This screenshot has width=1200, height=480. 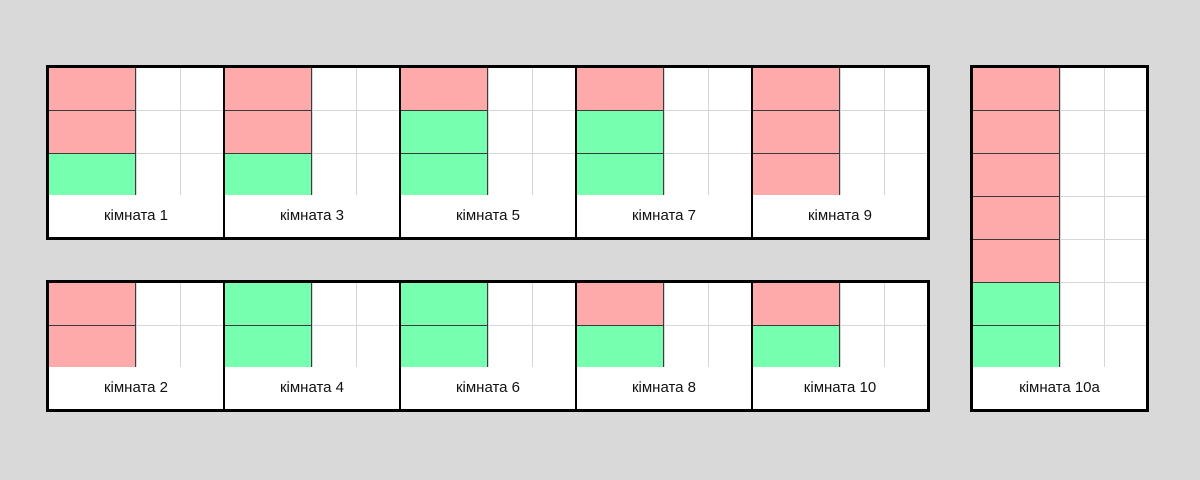 I want to click on room-label: кімната 9, so click(x=840, y=216).